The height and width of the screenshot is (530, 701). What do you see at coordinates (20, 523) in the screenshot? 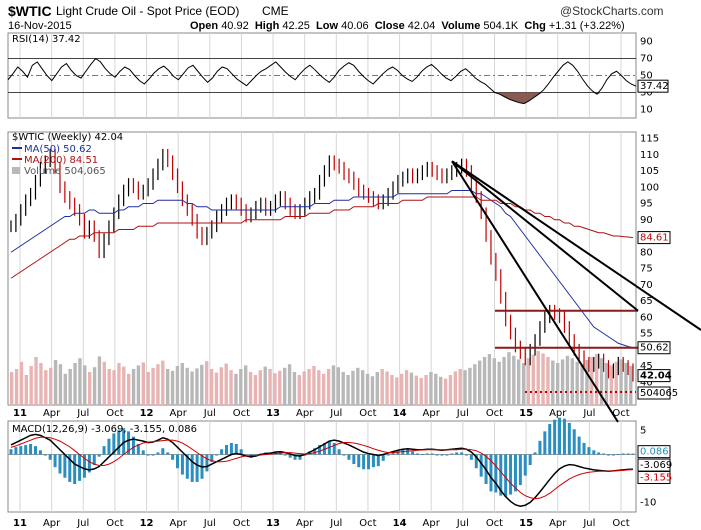
I see `macd-x-tick-label: 11` at bounding box center [20, 523].